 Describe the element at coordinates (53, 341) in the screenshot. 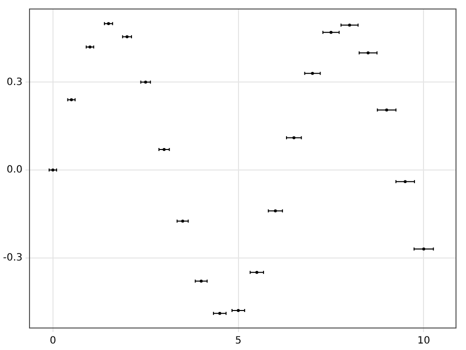

I see `x-tick-label: 0` at that location.